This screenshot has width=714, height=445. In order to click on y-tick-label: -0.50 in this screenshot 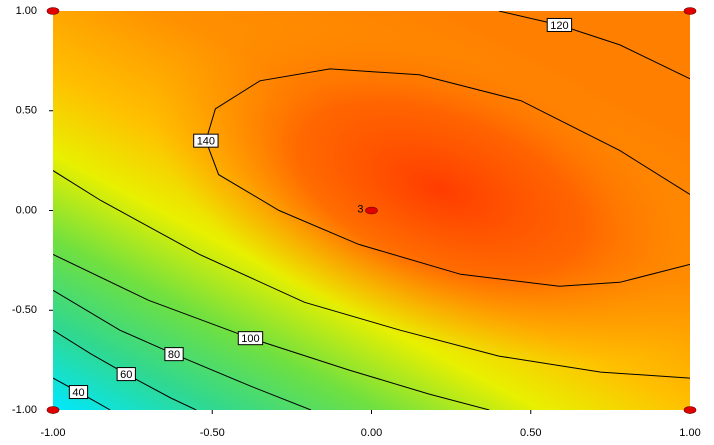, I will do `click(24, 310)`.